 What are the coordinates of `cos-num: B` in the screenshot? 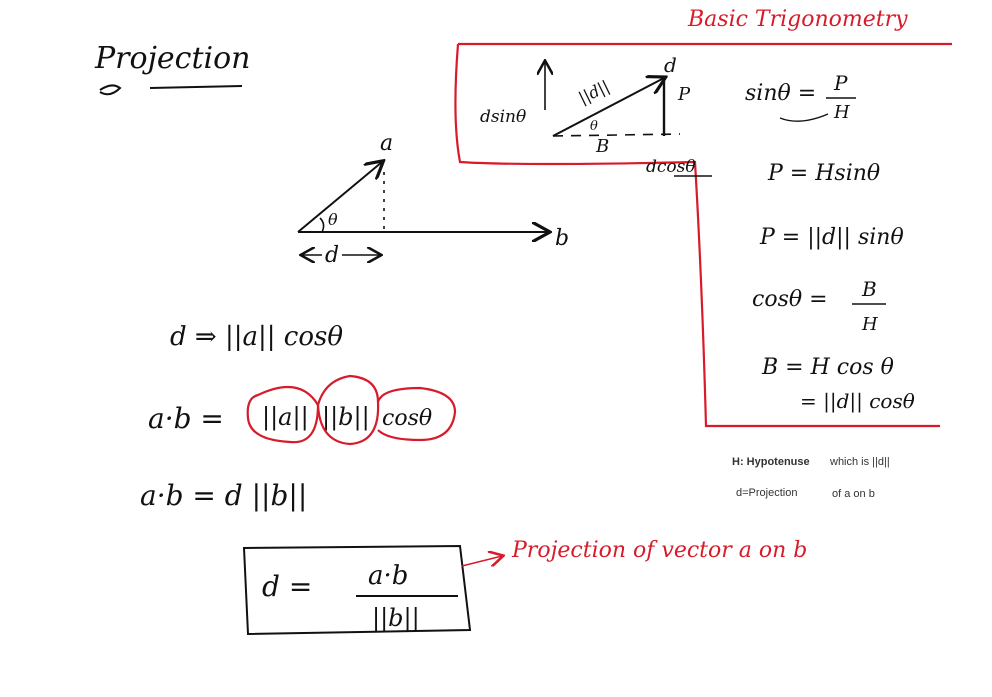 It's located at (869, 289).